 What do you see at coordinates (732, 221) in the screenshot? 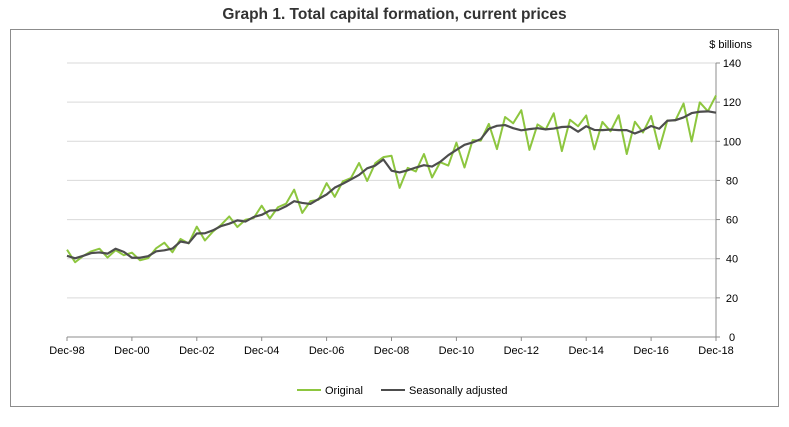
I see `y-tick-label: 60` at bounding box center [732, 221].